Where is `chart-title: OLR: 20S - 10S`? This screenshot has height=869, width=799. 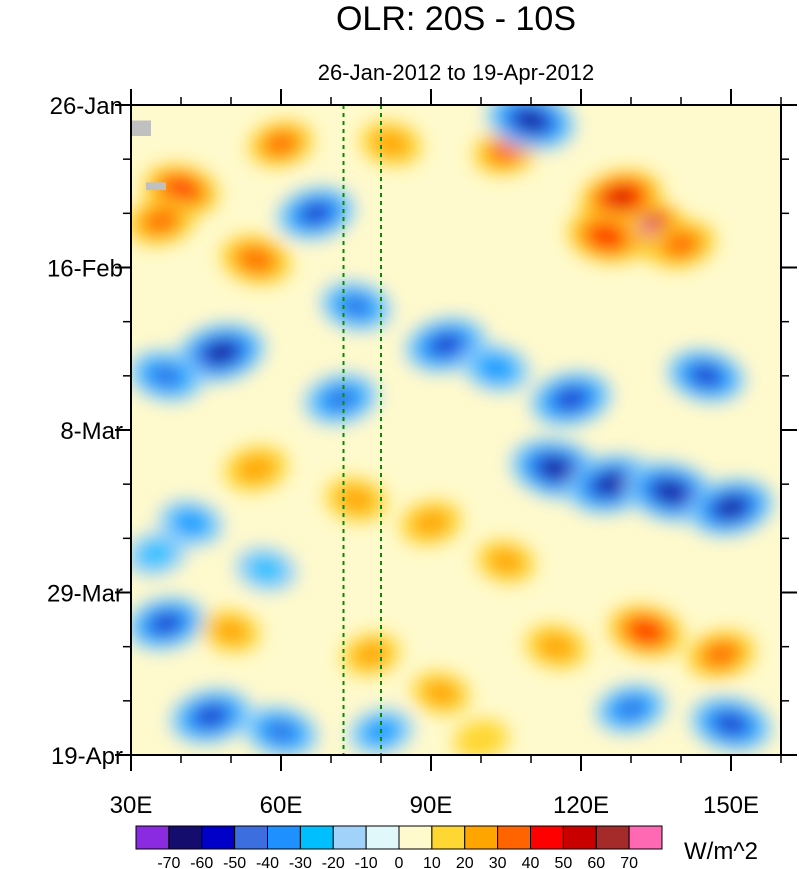
chart-title: OLR: 20S - 10S is located at coordinates (456, 19).